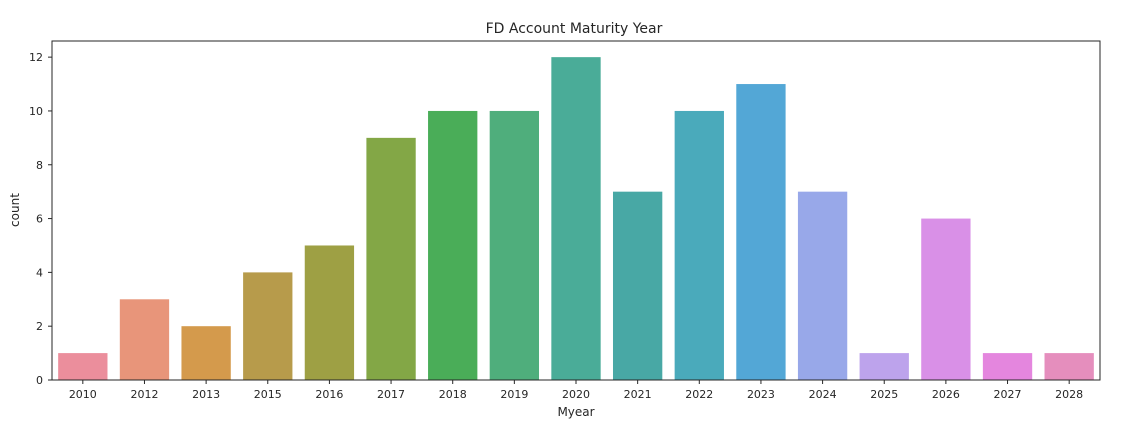 This screenshot has width=1138, height=433. What do you see at coordinates (699, 394) in the screenshot?
I see `x-tick-label-2022: 2022` at bounding box center [699, 394].